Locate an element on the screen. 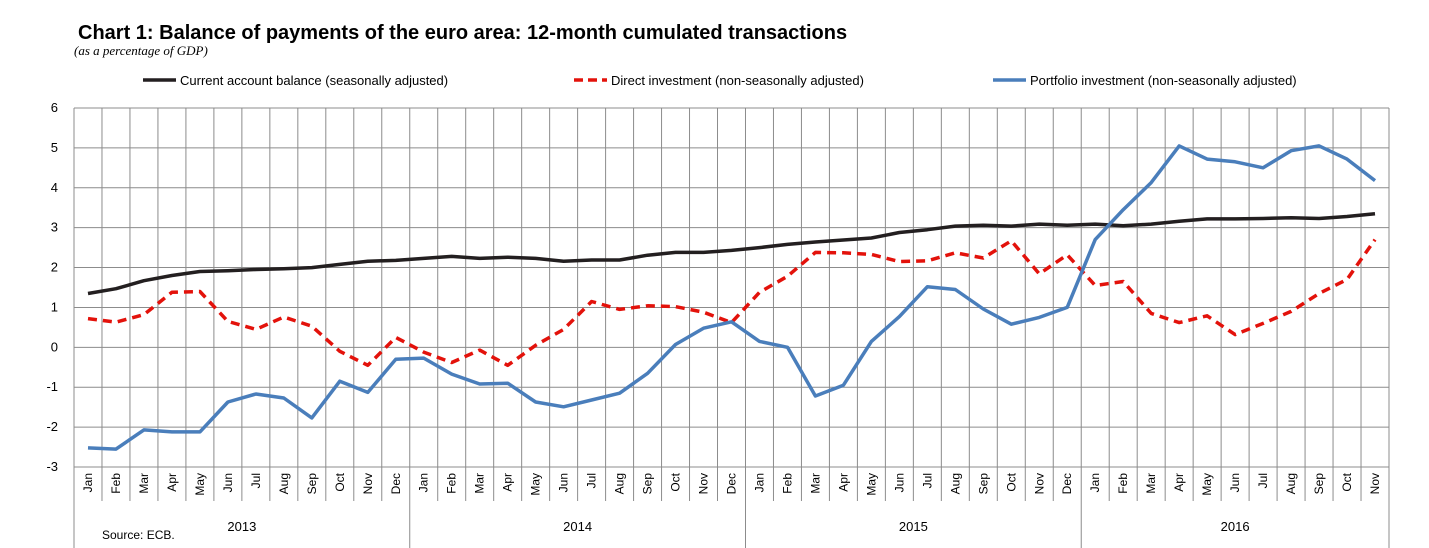 This screenshot has height=548, width=1429. y-tick-label: 3 is located at coordinates (54, 227).